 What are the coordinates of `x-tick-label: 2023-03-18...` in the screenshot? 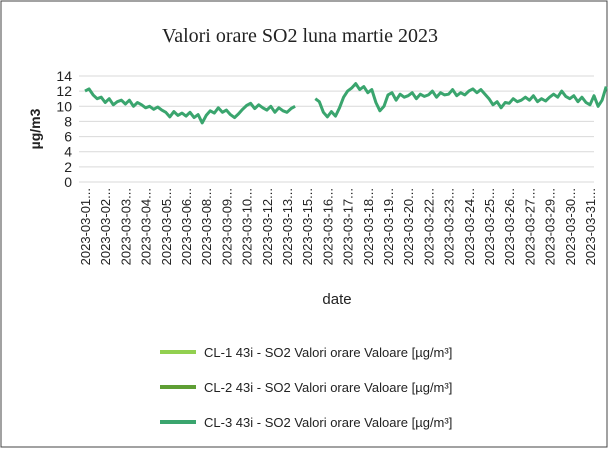 It's located at (368, 226).